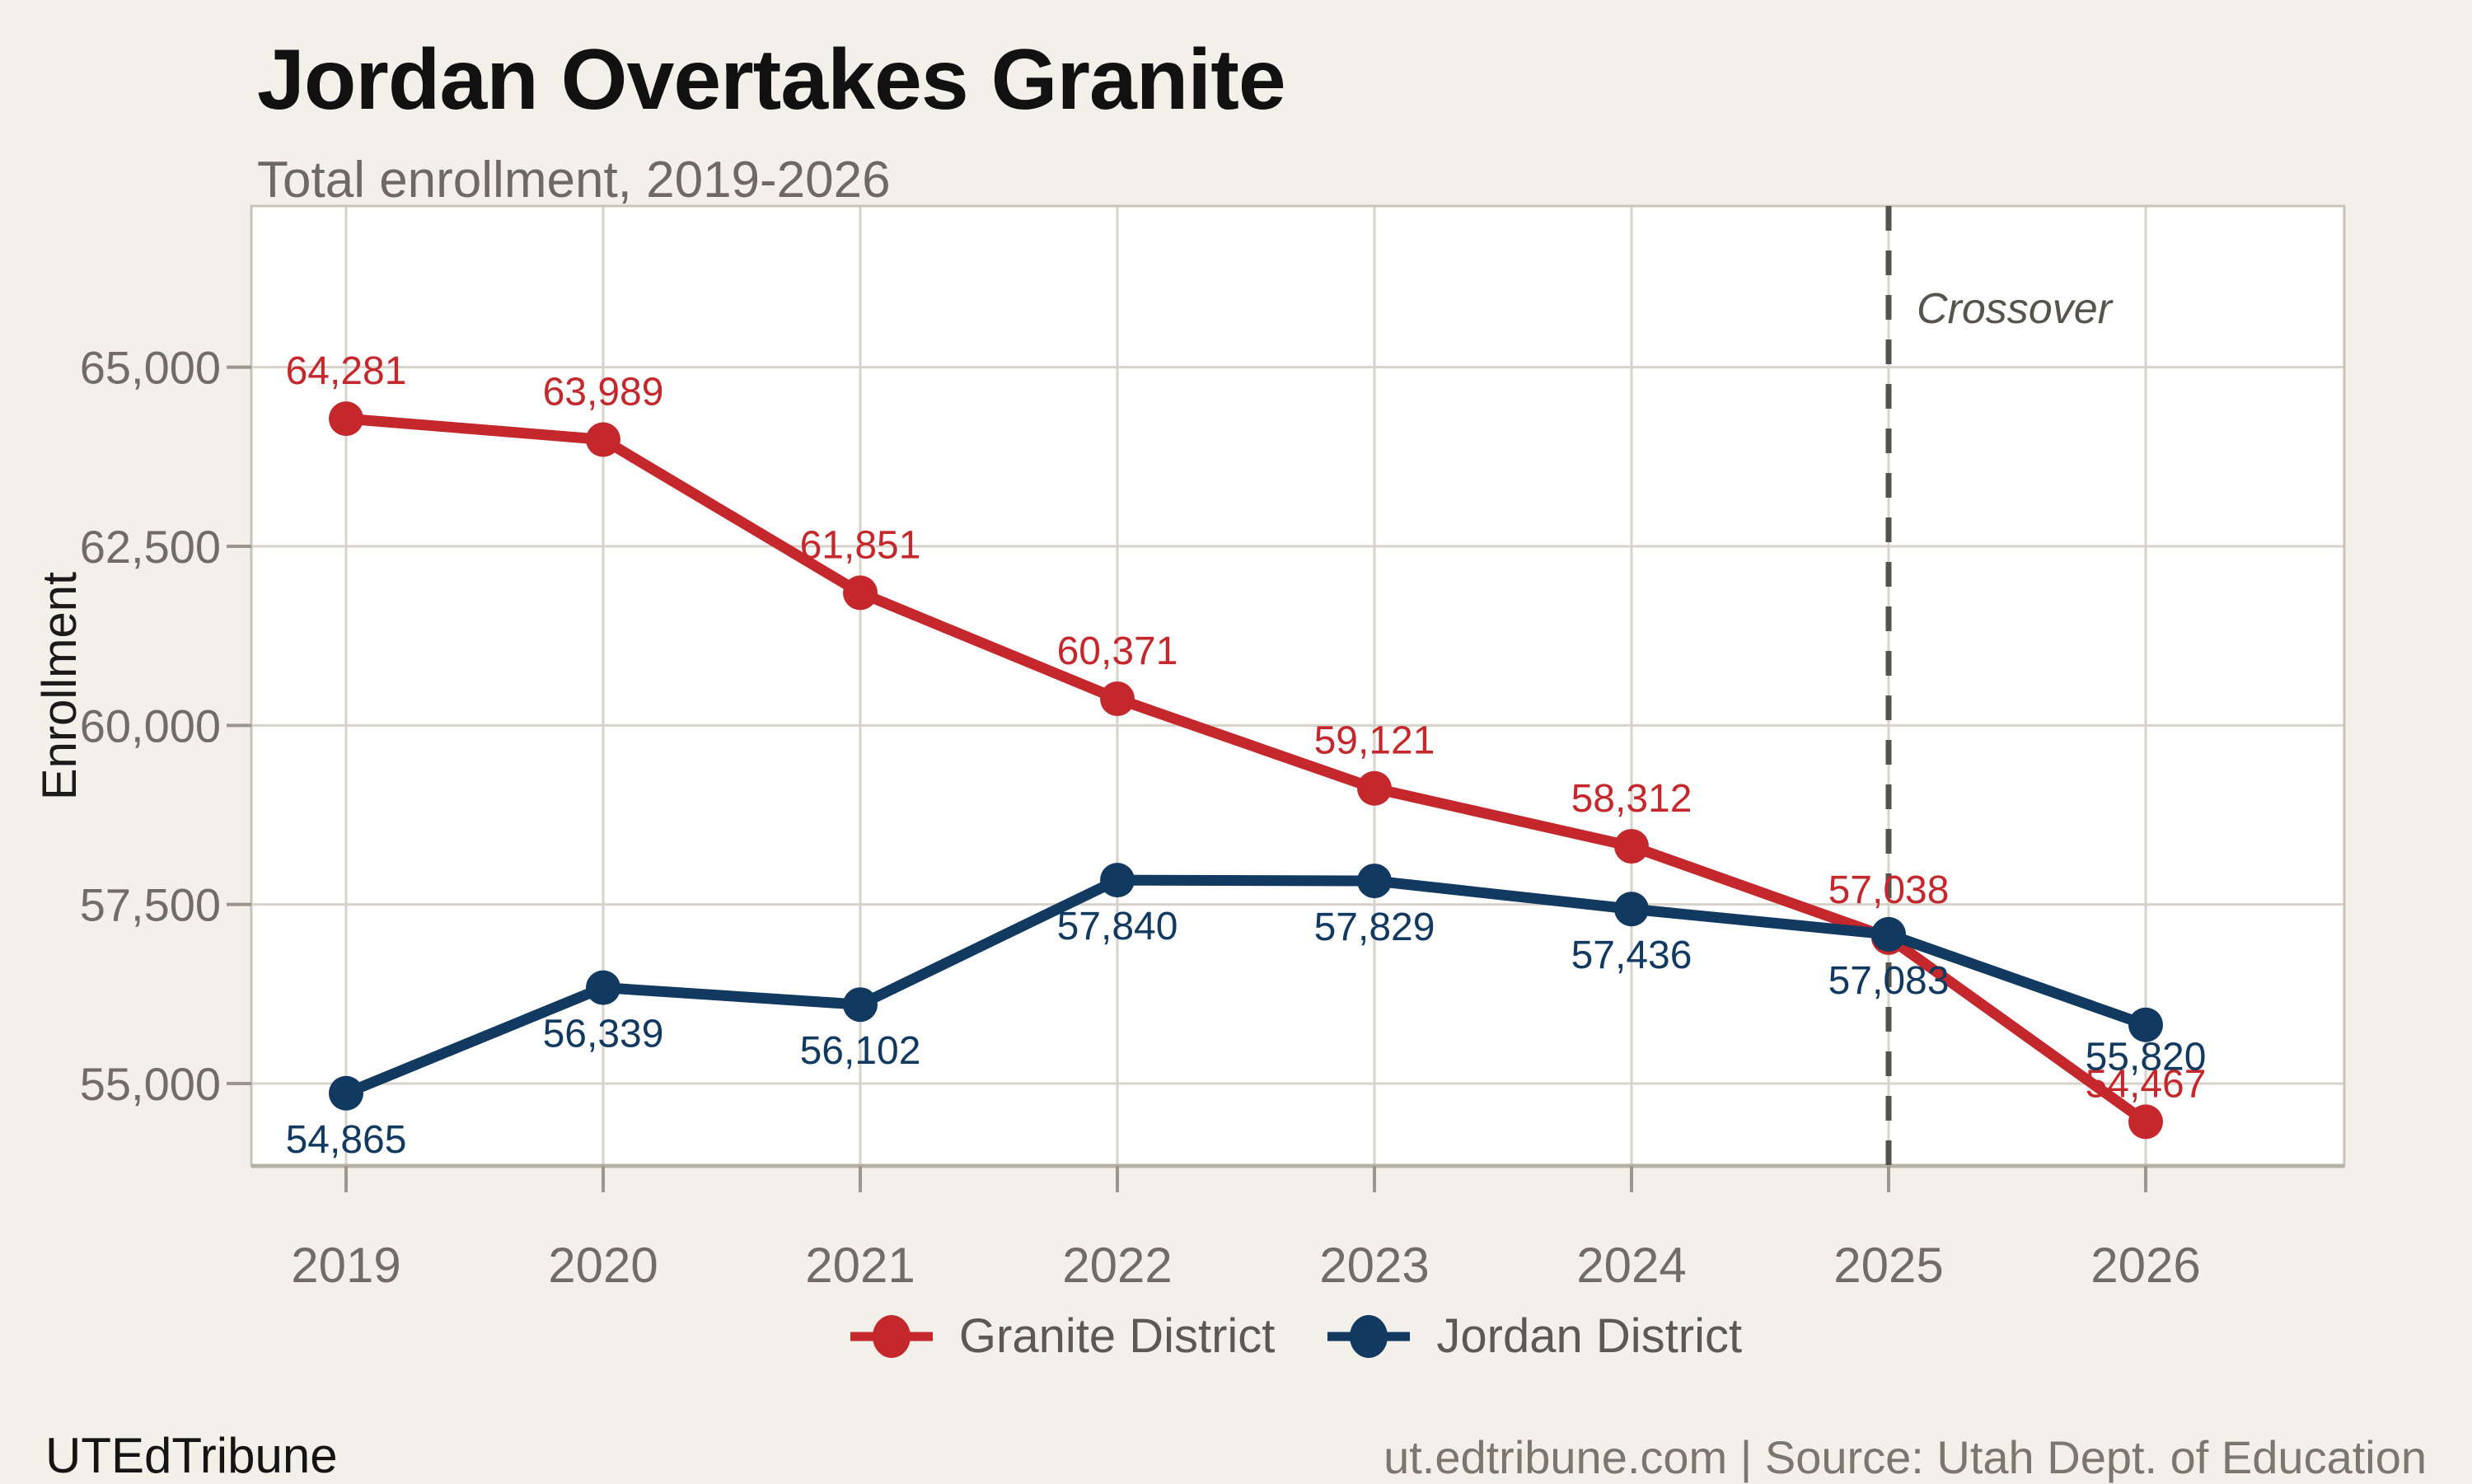 This screenshot has width=2472, height=1484. I want to click on value-label: 57,038, so click(1889, 890).